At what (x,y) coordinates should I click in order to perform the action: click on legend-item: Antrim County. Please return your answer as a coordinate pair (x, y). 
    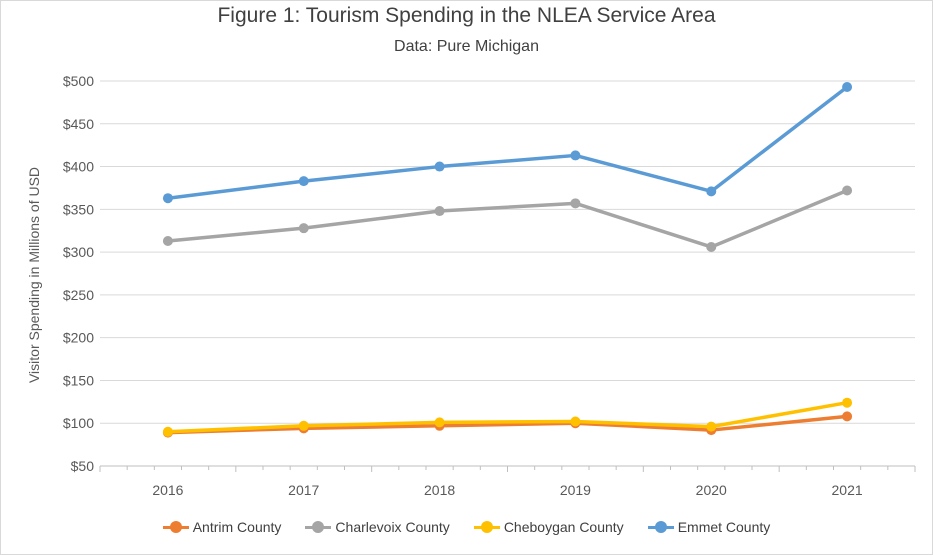
    Looking at the image, I should click on (222, 527).